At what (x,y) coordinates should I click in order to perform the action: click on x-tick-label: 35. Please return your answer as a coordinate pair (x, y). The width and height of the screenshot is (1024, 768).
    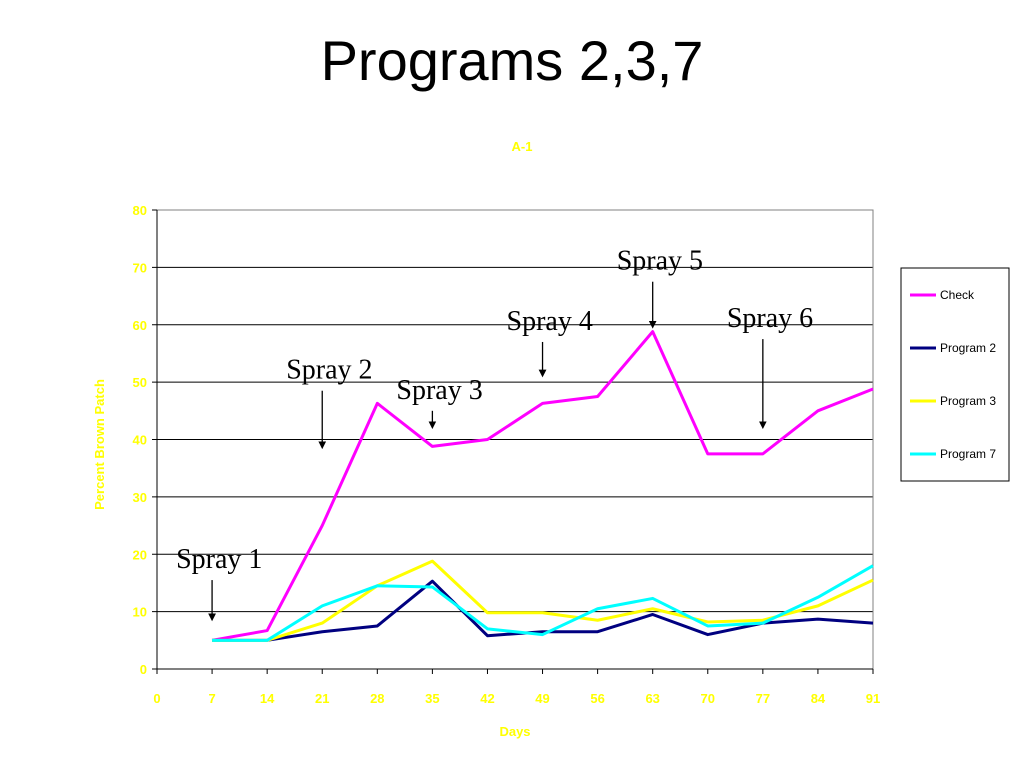
    Looking at the image, I should click on (432, 698).